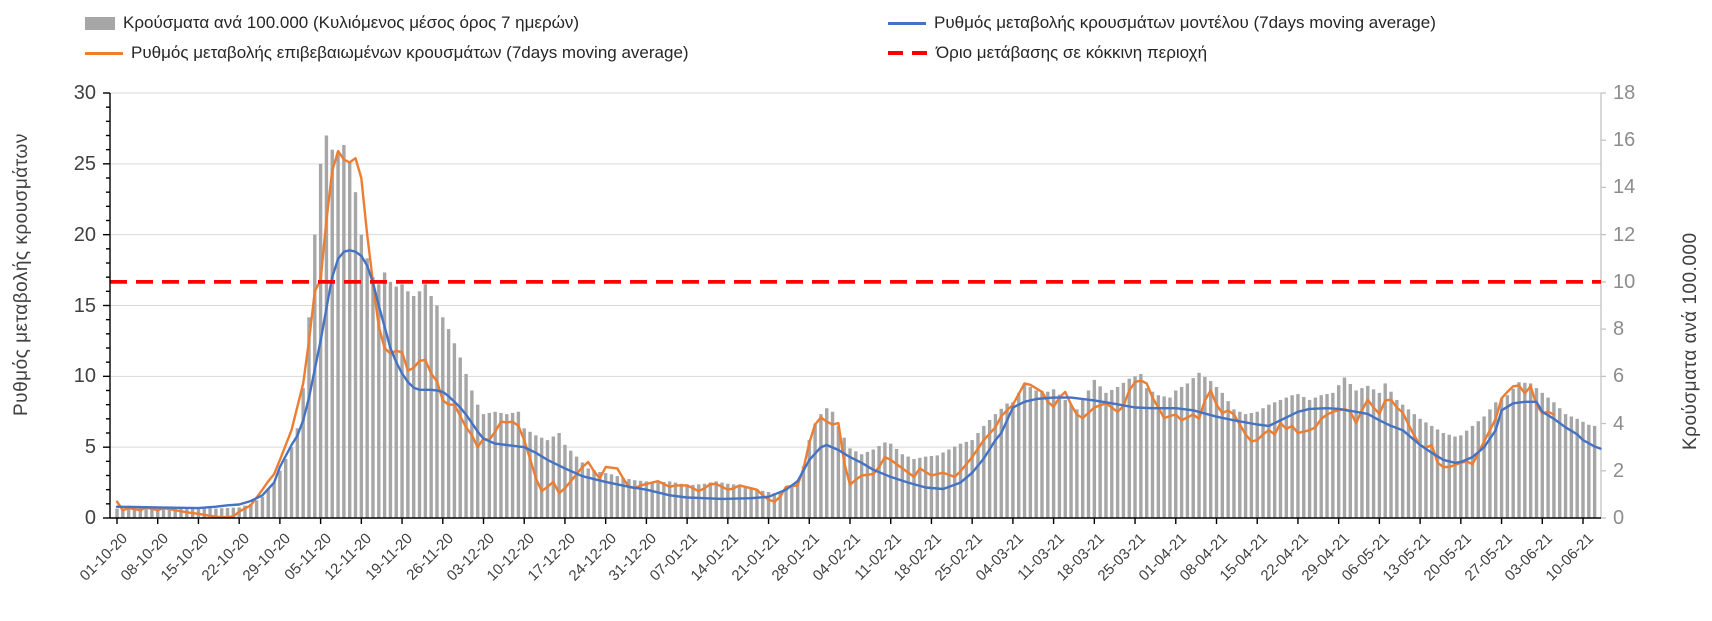  What do you see at coordinates (84, 305) in the screenshot?
I see `left-axis-tick-label: 15` at bounding box center [84, 305].